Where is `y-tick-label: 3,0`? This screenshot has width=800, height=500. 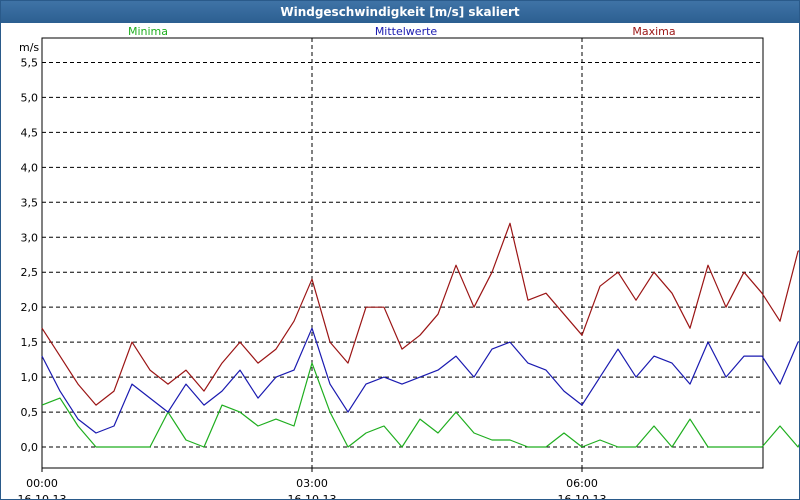
y-tick-label: 3,0 is located at coordinates (30, 237).